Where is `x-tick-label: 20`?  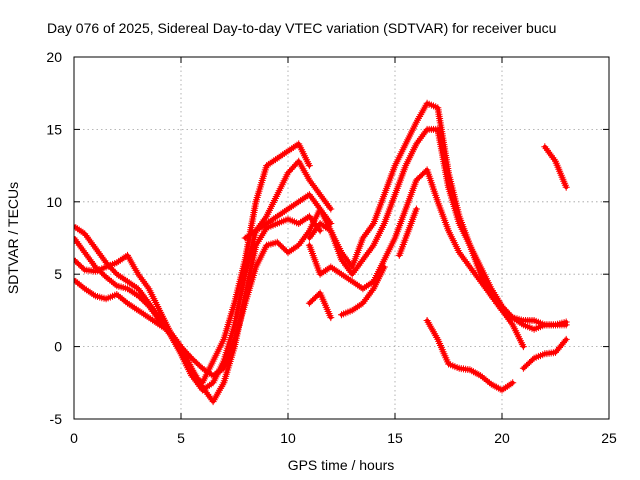
x-tick-label: 20 is located at coordinates (502, 438).